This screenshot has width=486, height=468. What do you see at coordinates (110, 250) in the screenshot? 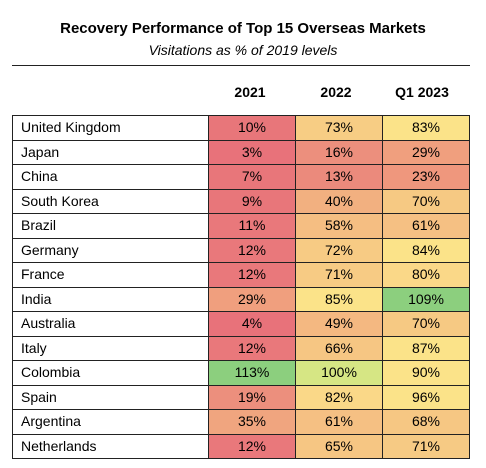
I see `market-name: Germany` at bounding box center [110, 250].